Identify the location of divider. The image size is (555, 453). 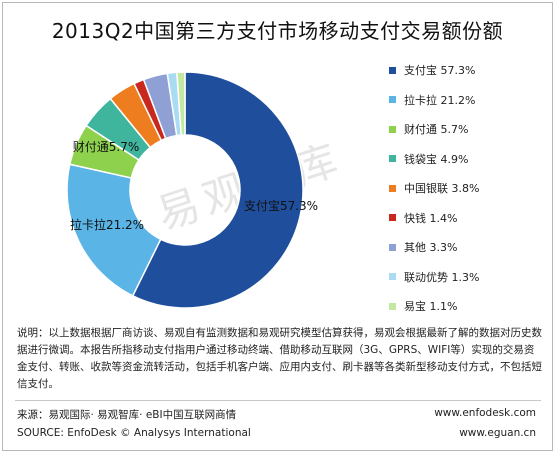
(278, 400).